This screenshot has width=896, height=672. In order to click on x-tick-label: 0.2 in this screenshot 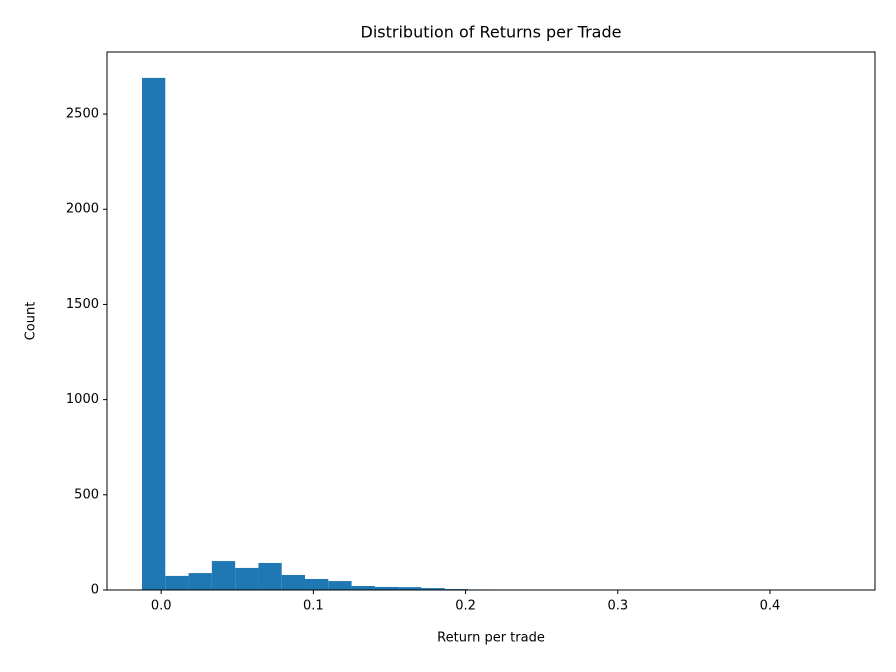, I will do `click(465, 606)`.